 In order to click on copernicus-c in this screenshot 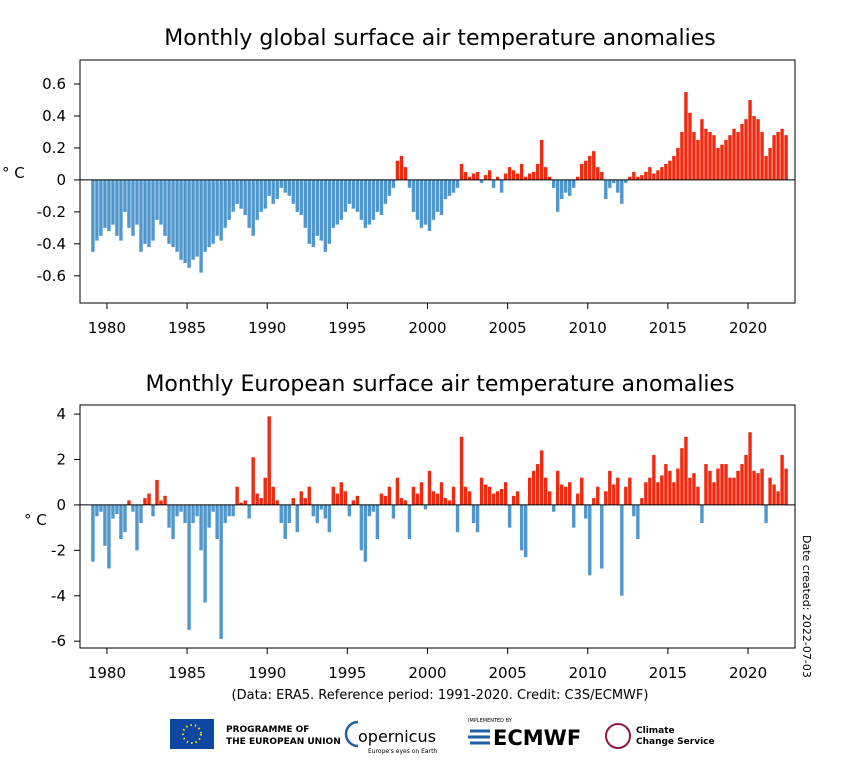, I will do `click(351, 734)`.